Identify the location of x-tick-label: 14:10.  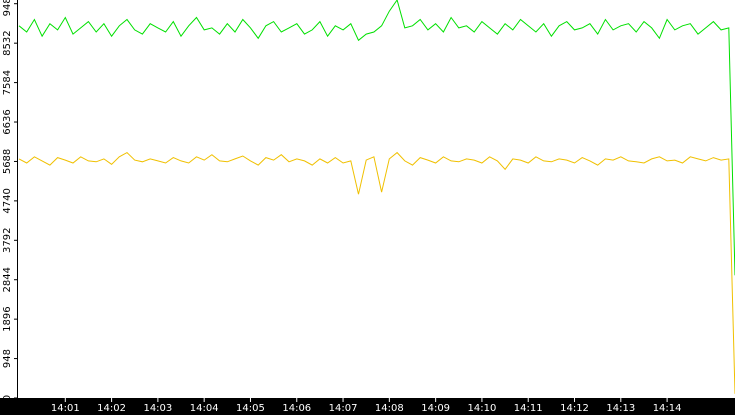
(482, 408).